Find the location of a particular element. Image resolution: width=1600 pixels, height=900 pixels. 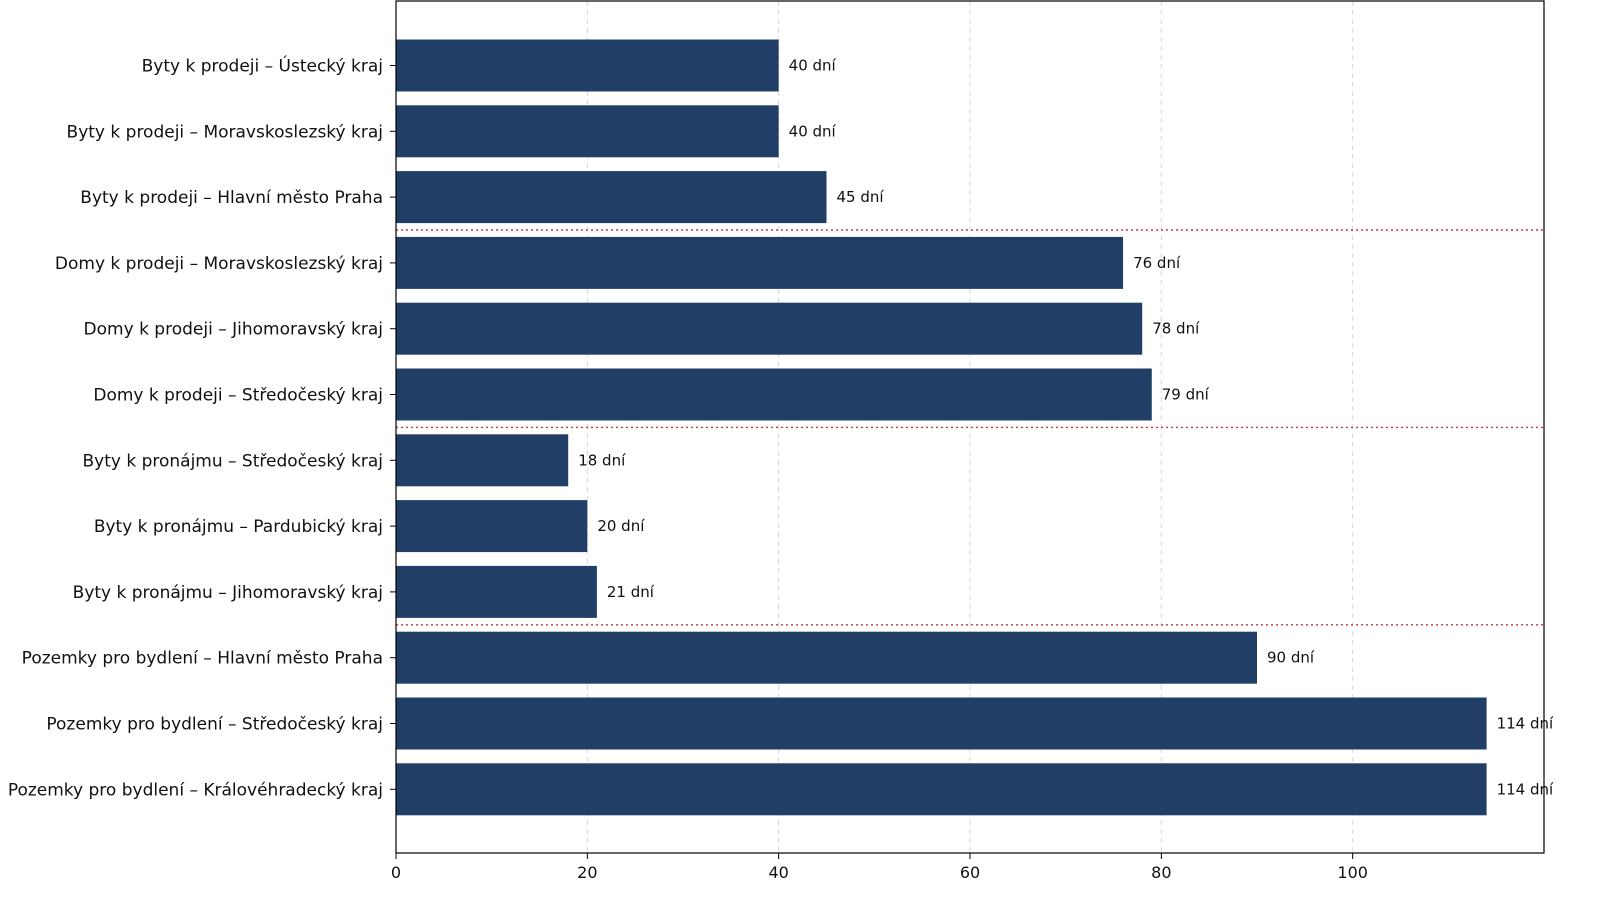

category-label: Domy k prodeji – Moravskoslezský kraj is located at coordinates (219, 264).